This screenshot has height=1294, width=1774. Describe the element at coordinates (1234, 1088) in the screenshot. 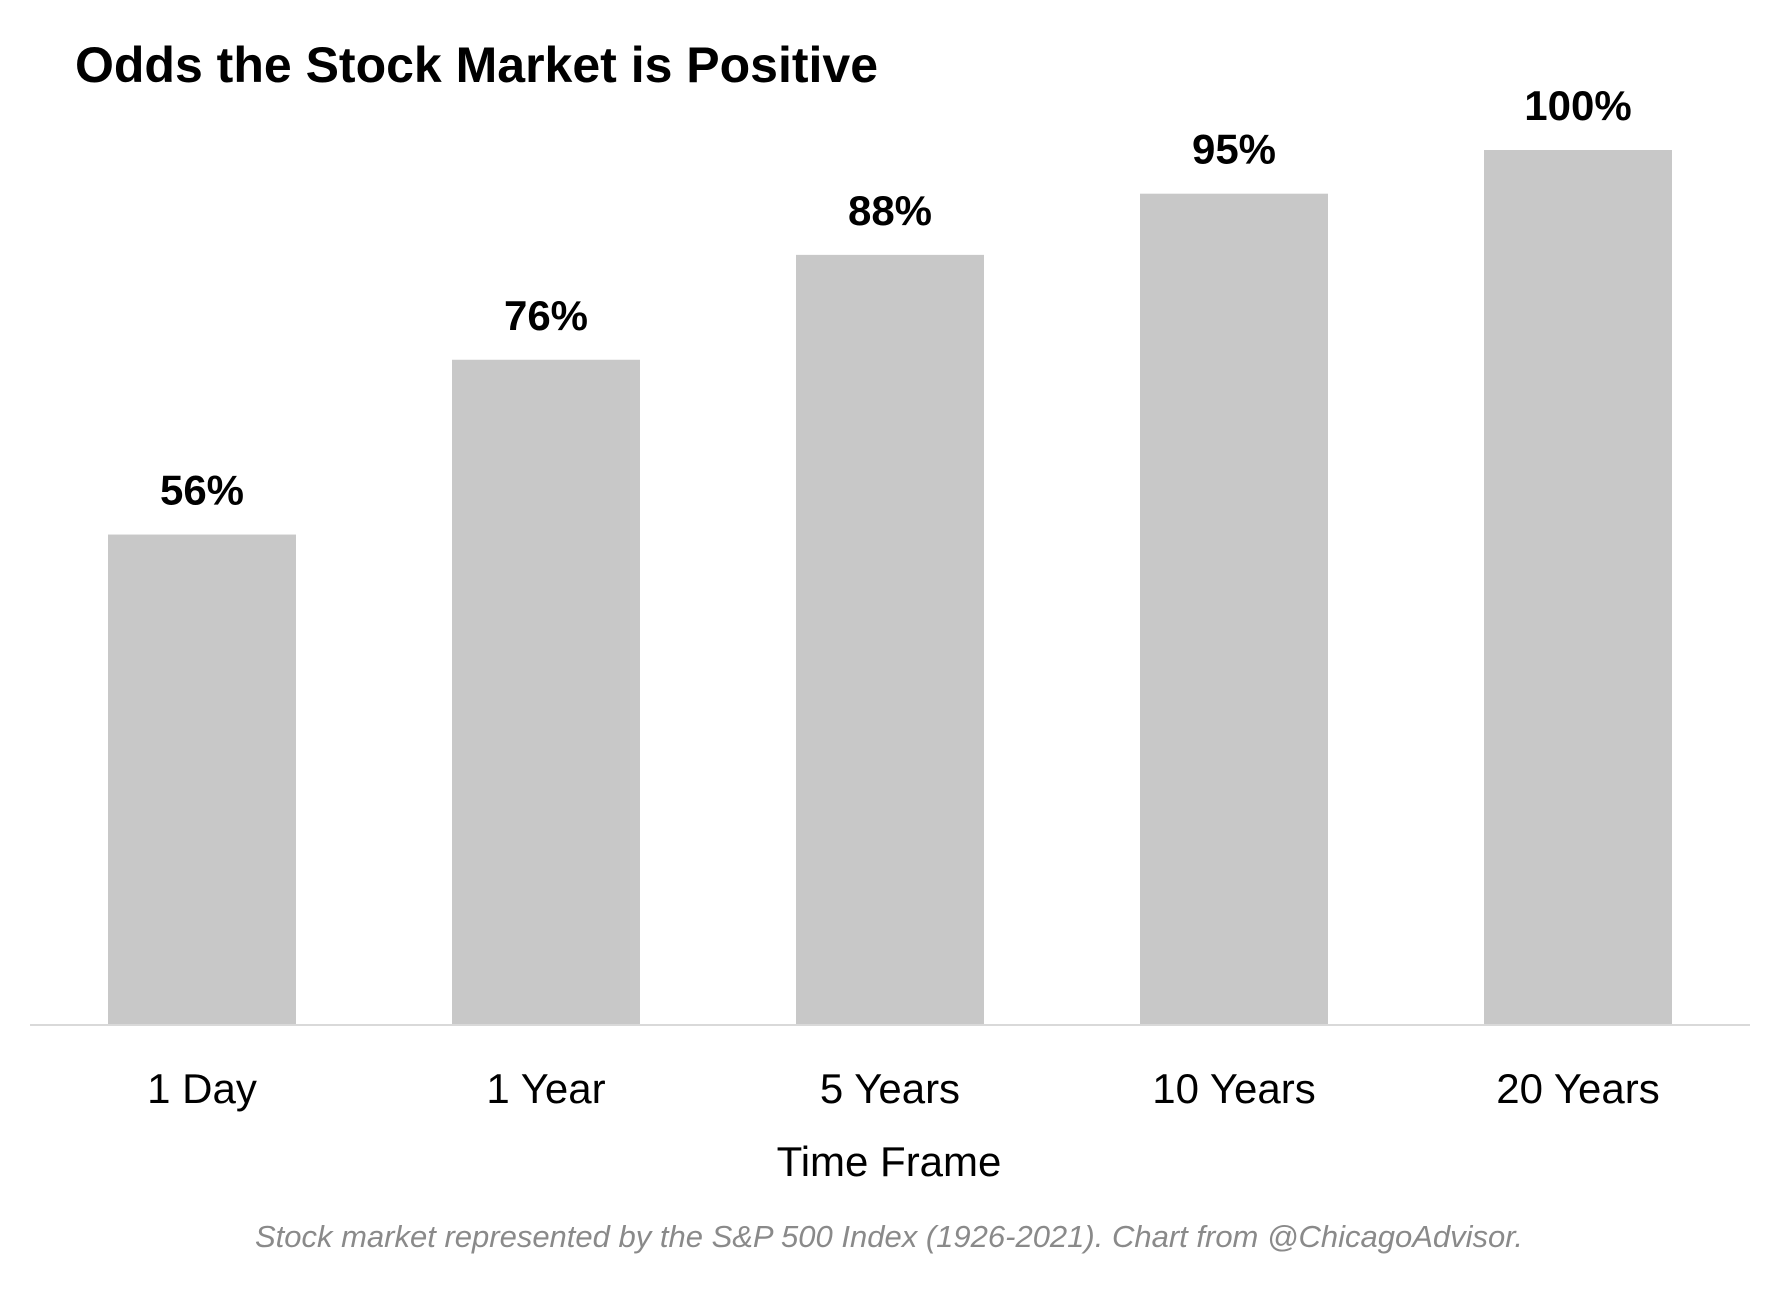

I see `tick-label-3: 10 Years` at that location.